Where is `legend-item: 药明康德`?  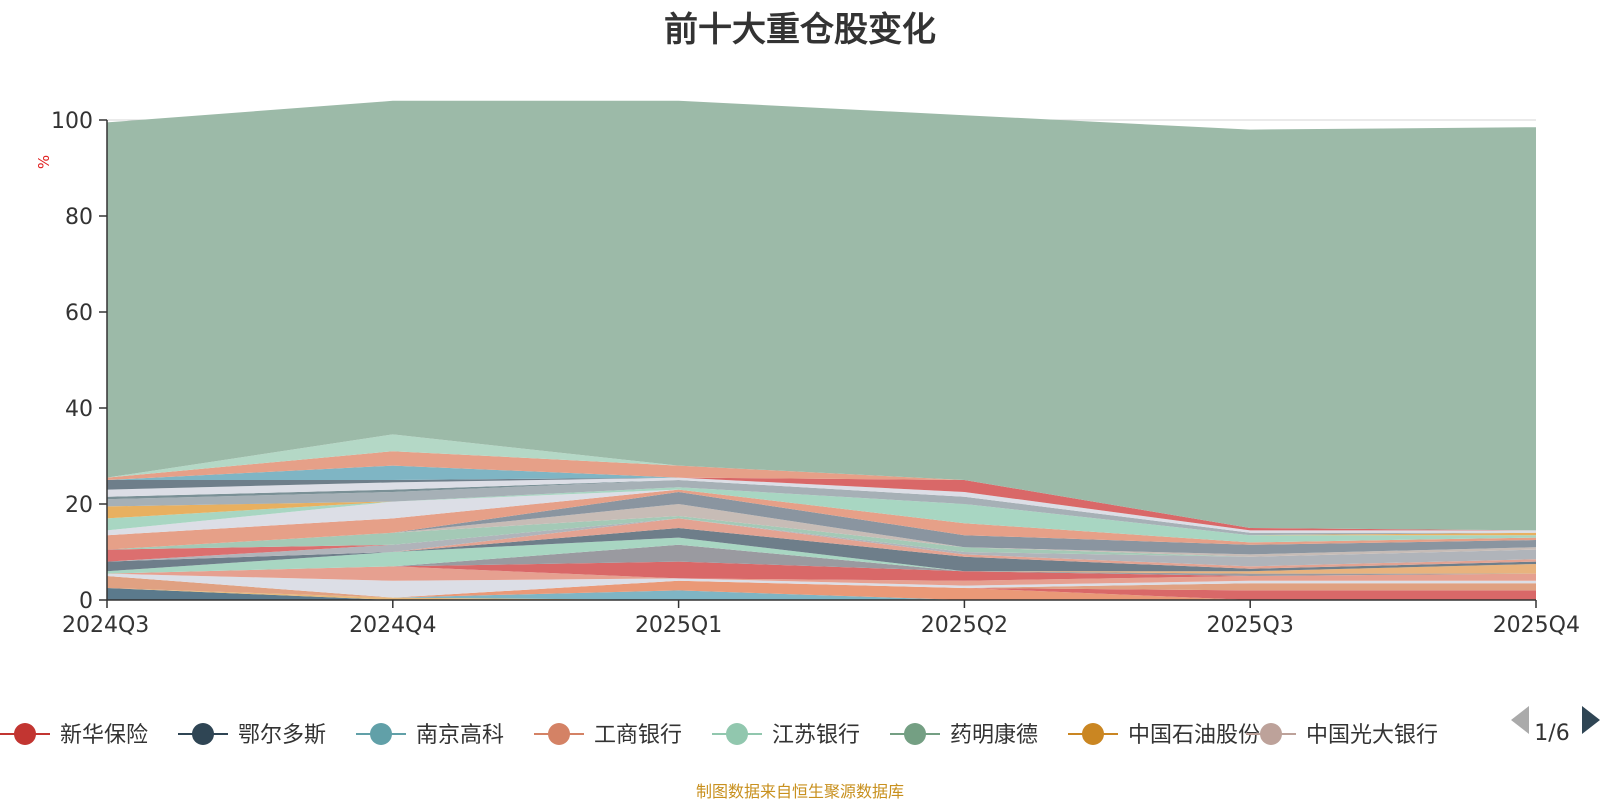
legend-item: 药明康德 is located at coordinates (964, 735).